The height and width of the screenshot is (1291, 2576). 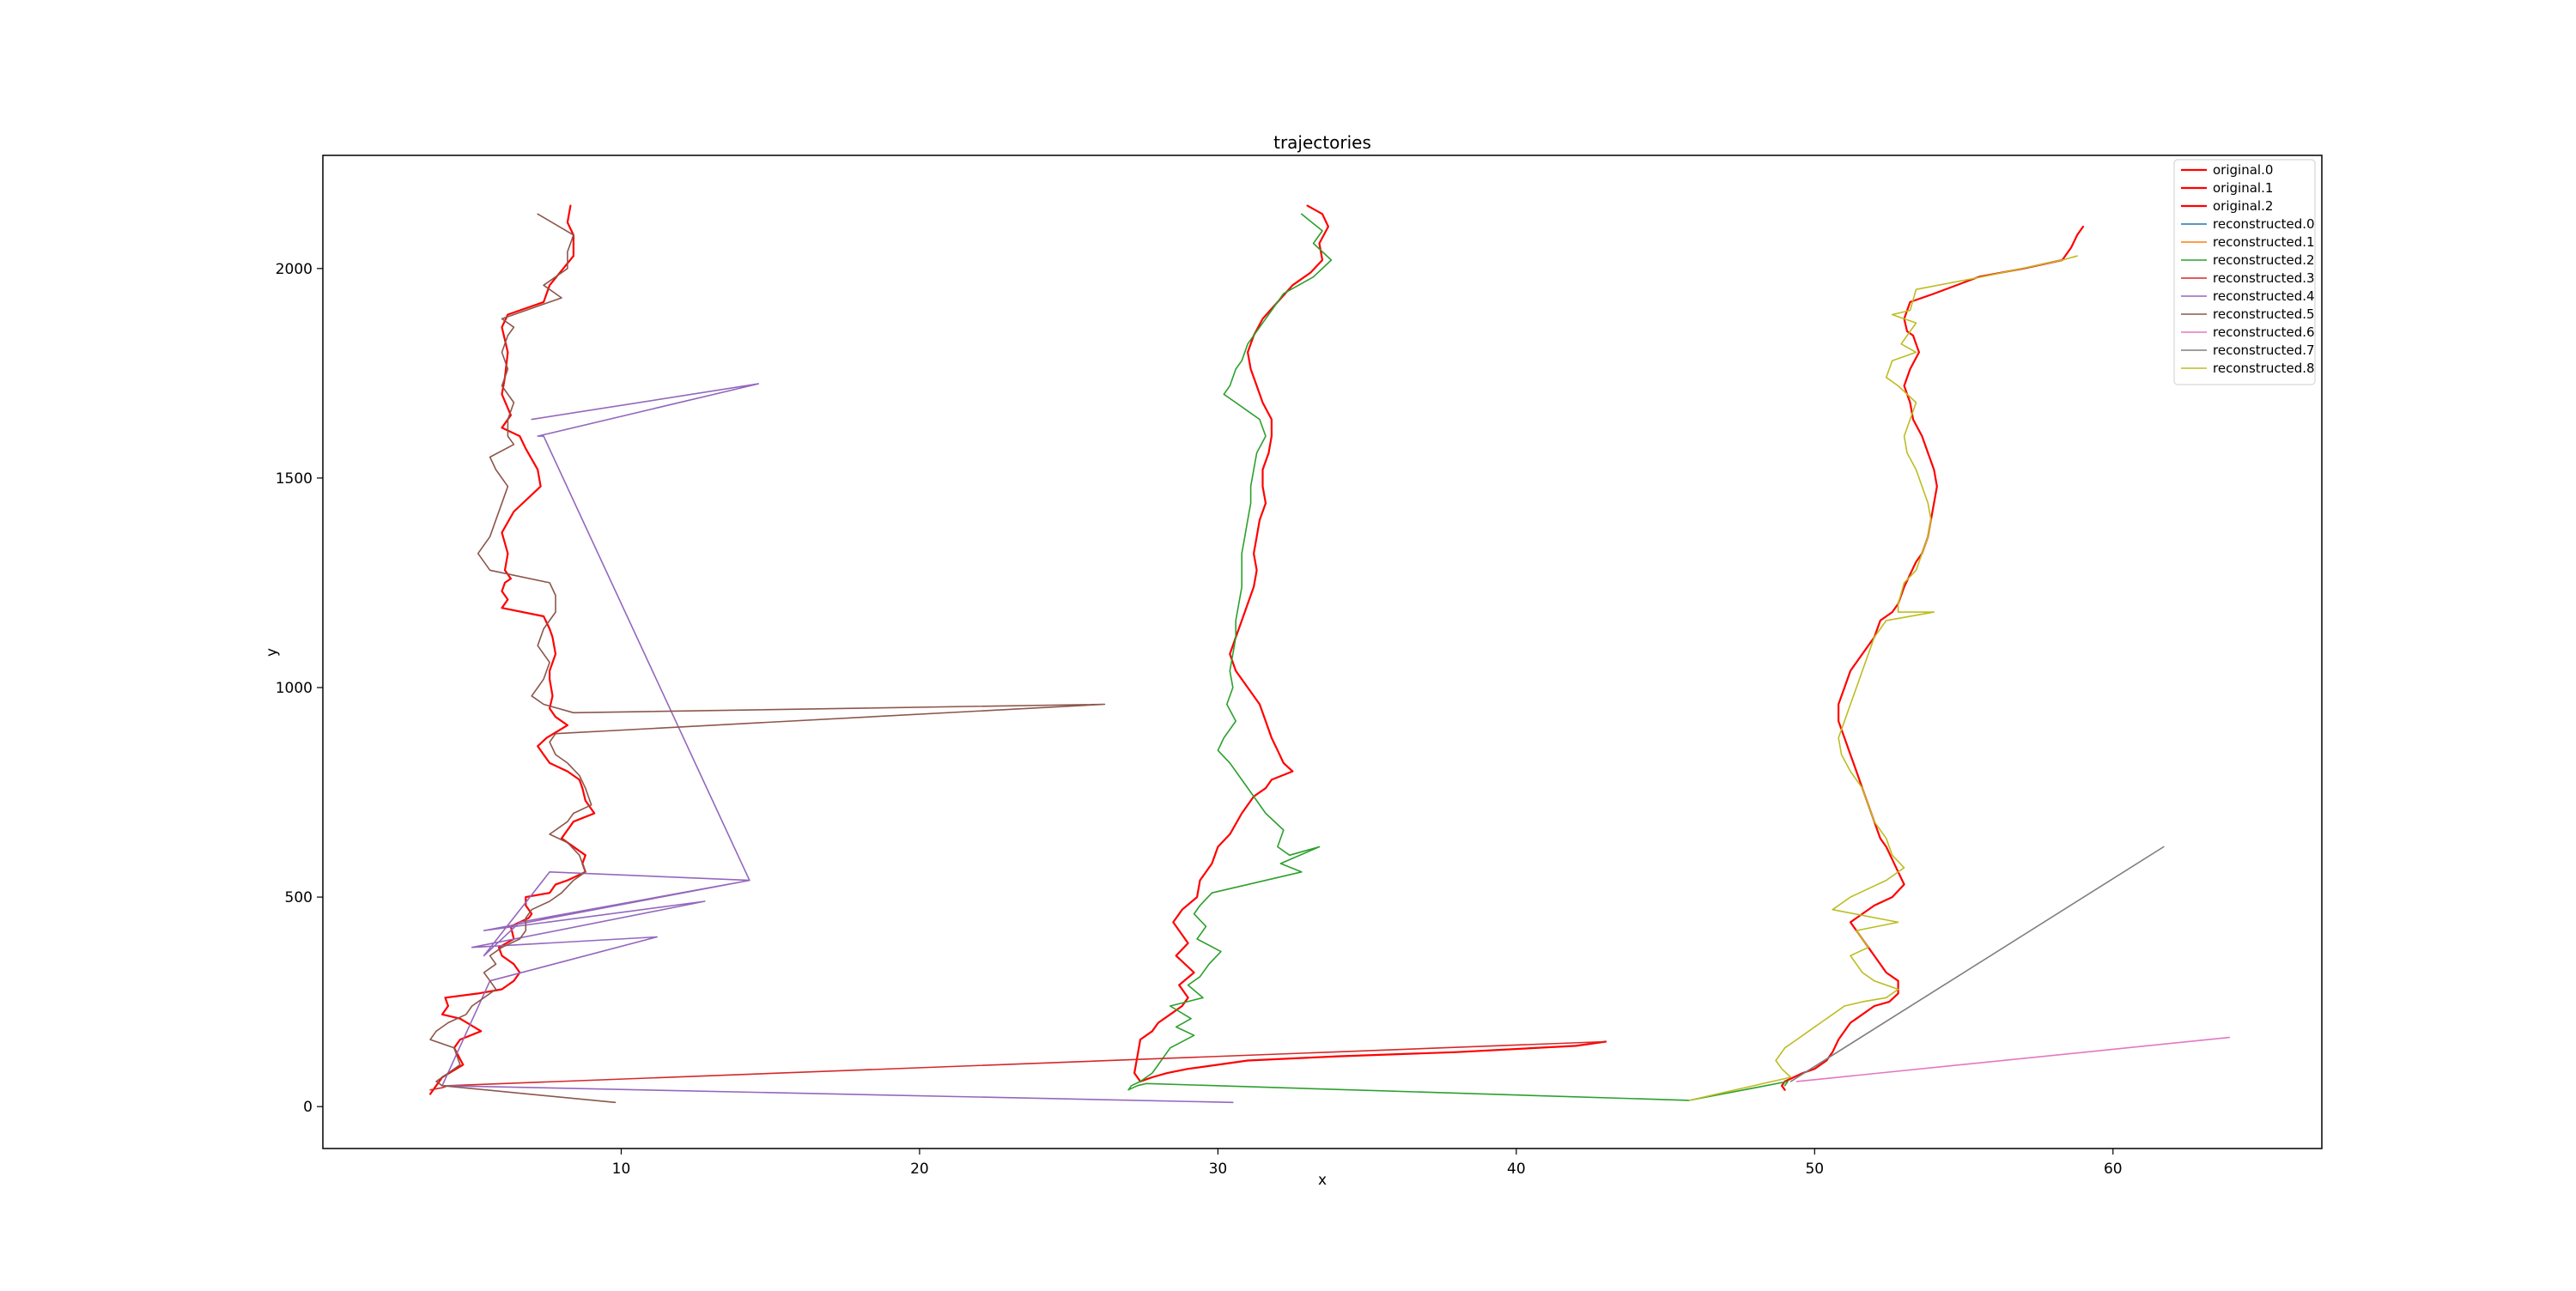 What do you see at coordinates (2264, 296) in the screenshot?
I see `legend-label-reconstructed-4: reconstructed.4` at bounding box center [2264, 296].